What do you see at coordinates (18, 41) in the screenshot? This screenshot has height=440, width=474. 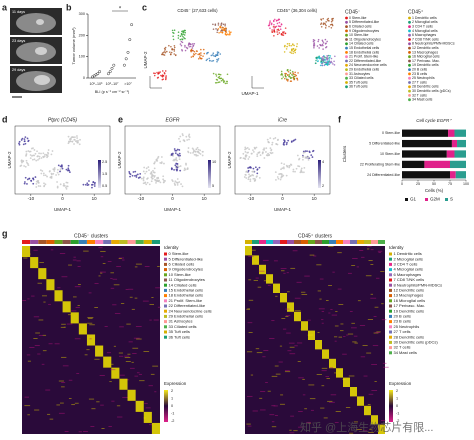 I see `timepoint: 23 days` at bounding box center [18, 41].